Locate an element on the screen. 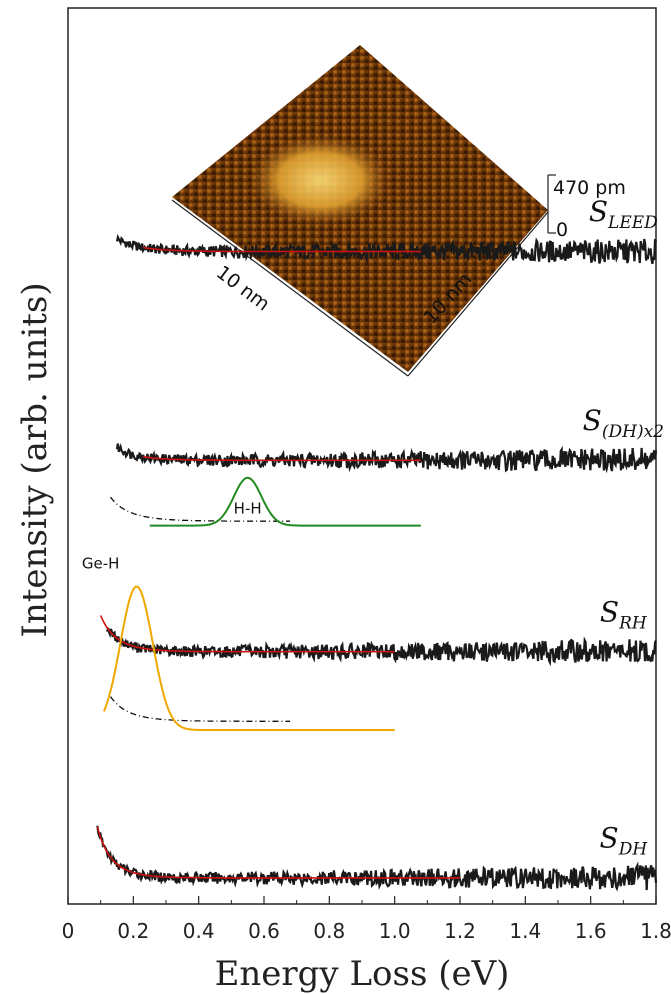  series-3-data is located at coordinates (377, 858).